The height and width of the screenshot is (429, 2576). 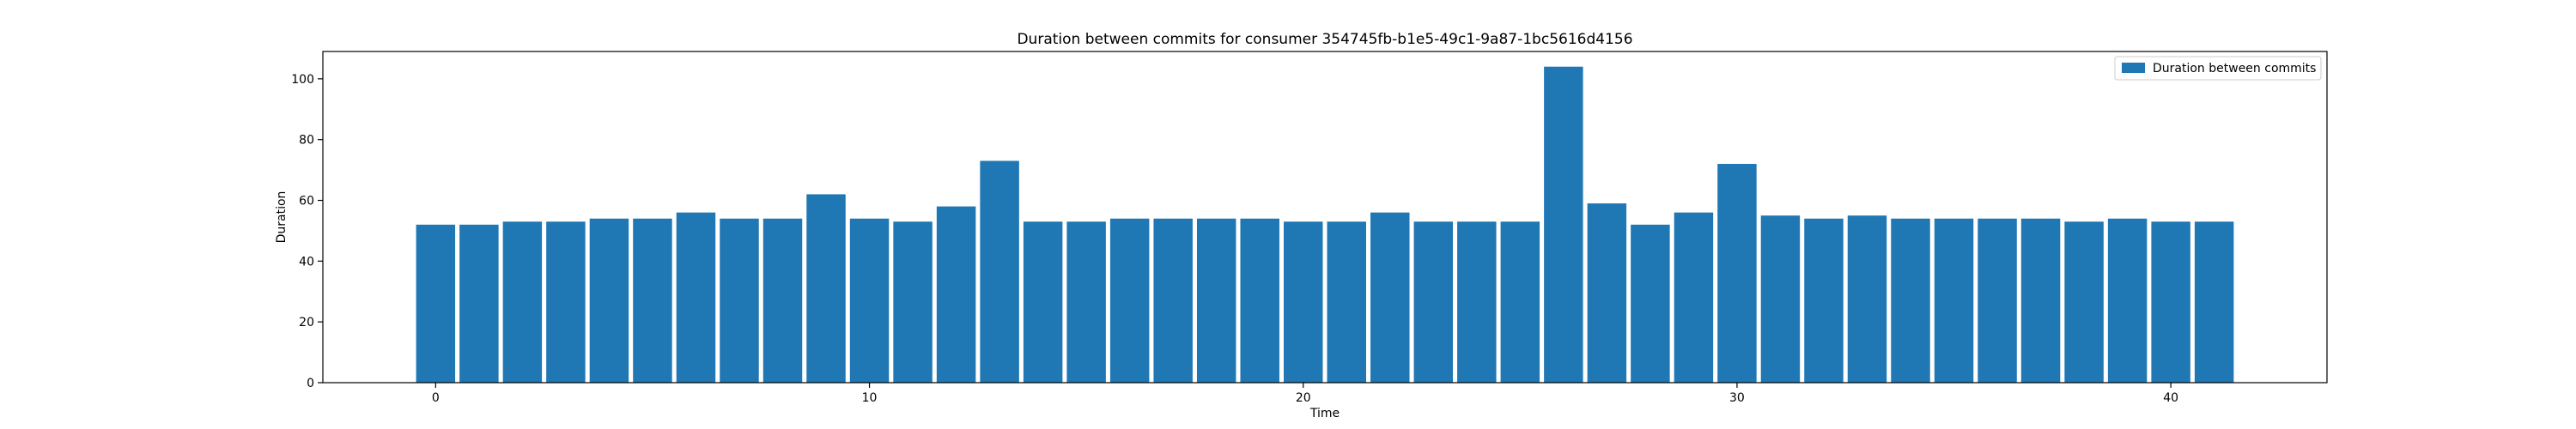 What do you see at coordinates (306, 322) in the screenshot?
I see `y-tick-label: 20` at bounding box center [306, 322].